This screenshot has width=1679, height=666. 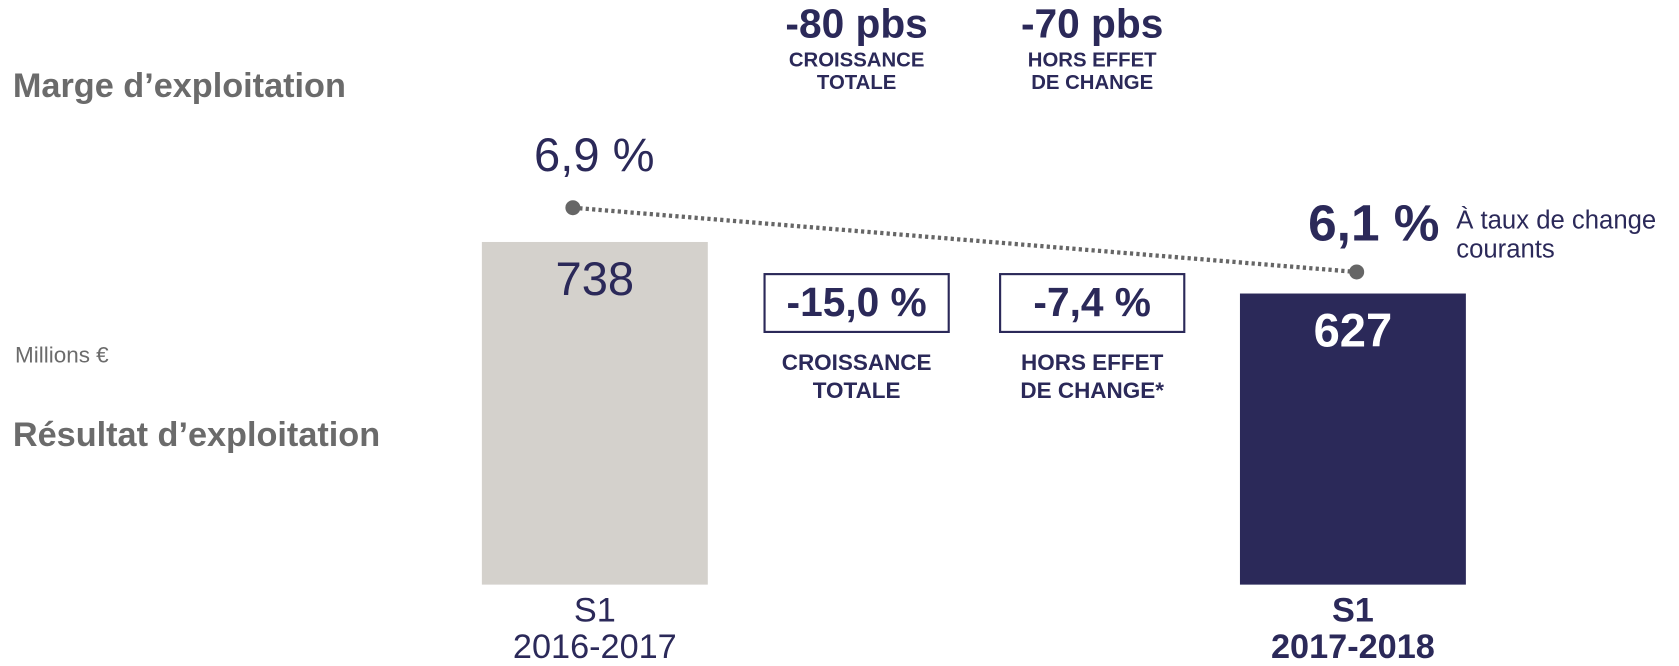 What do you see at coordinates (857, 390) in the screenshot?
I see `result-change-label: TOTALE` at bounding box center [857, 390].